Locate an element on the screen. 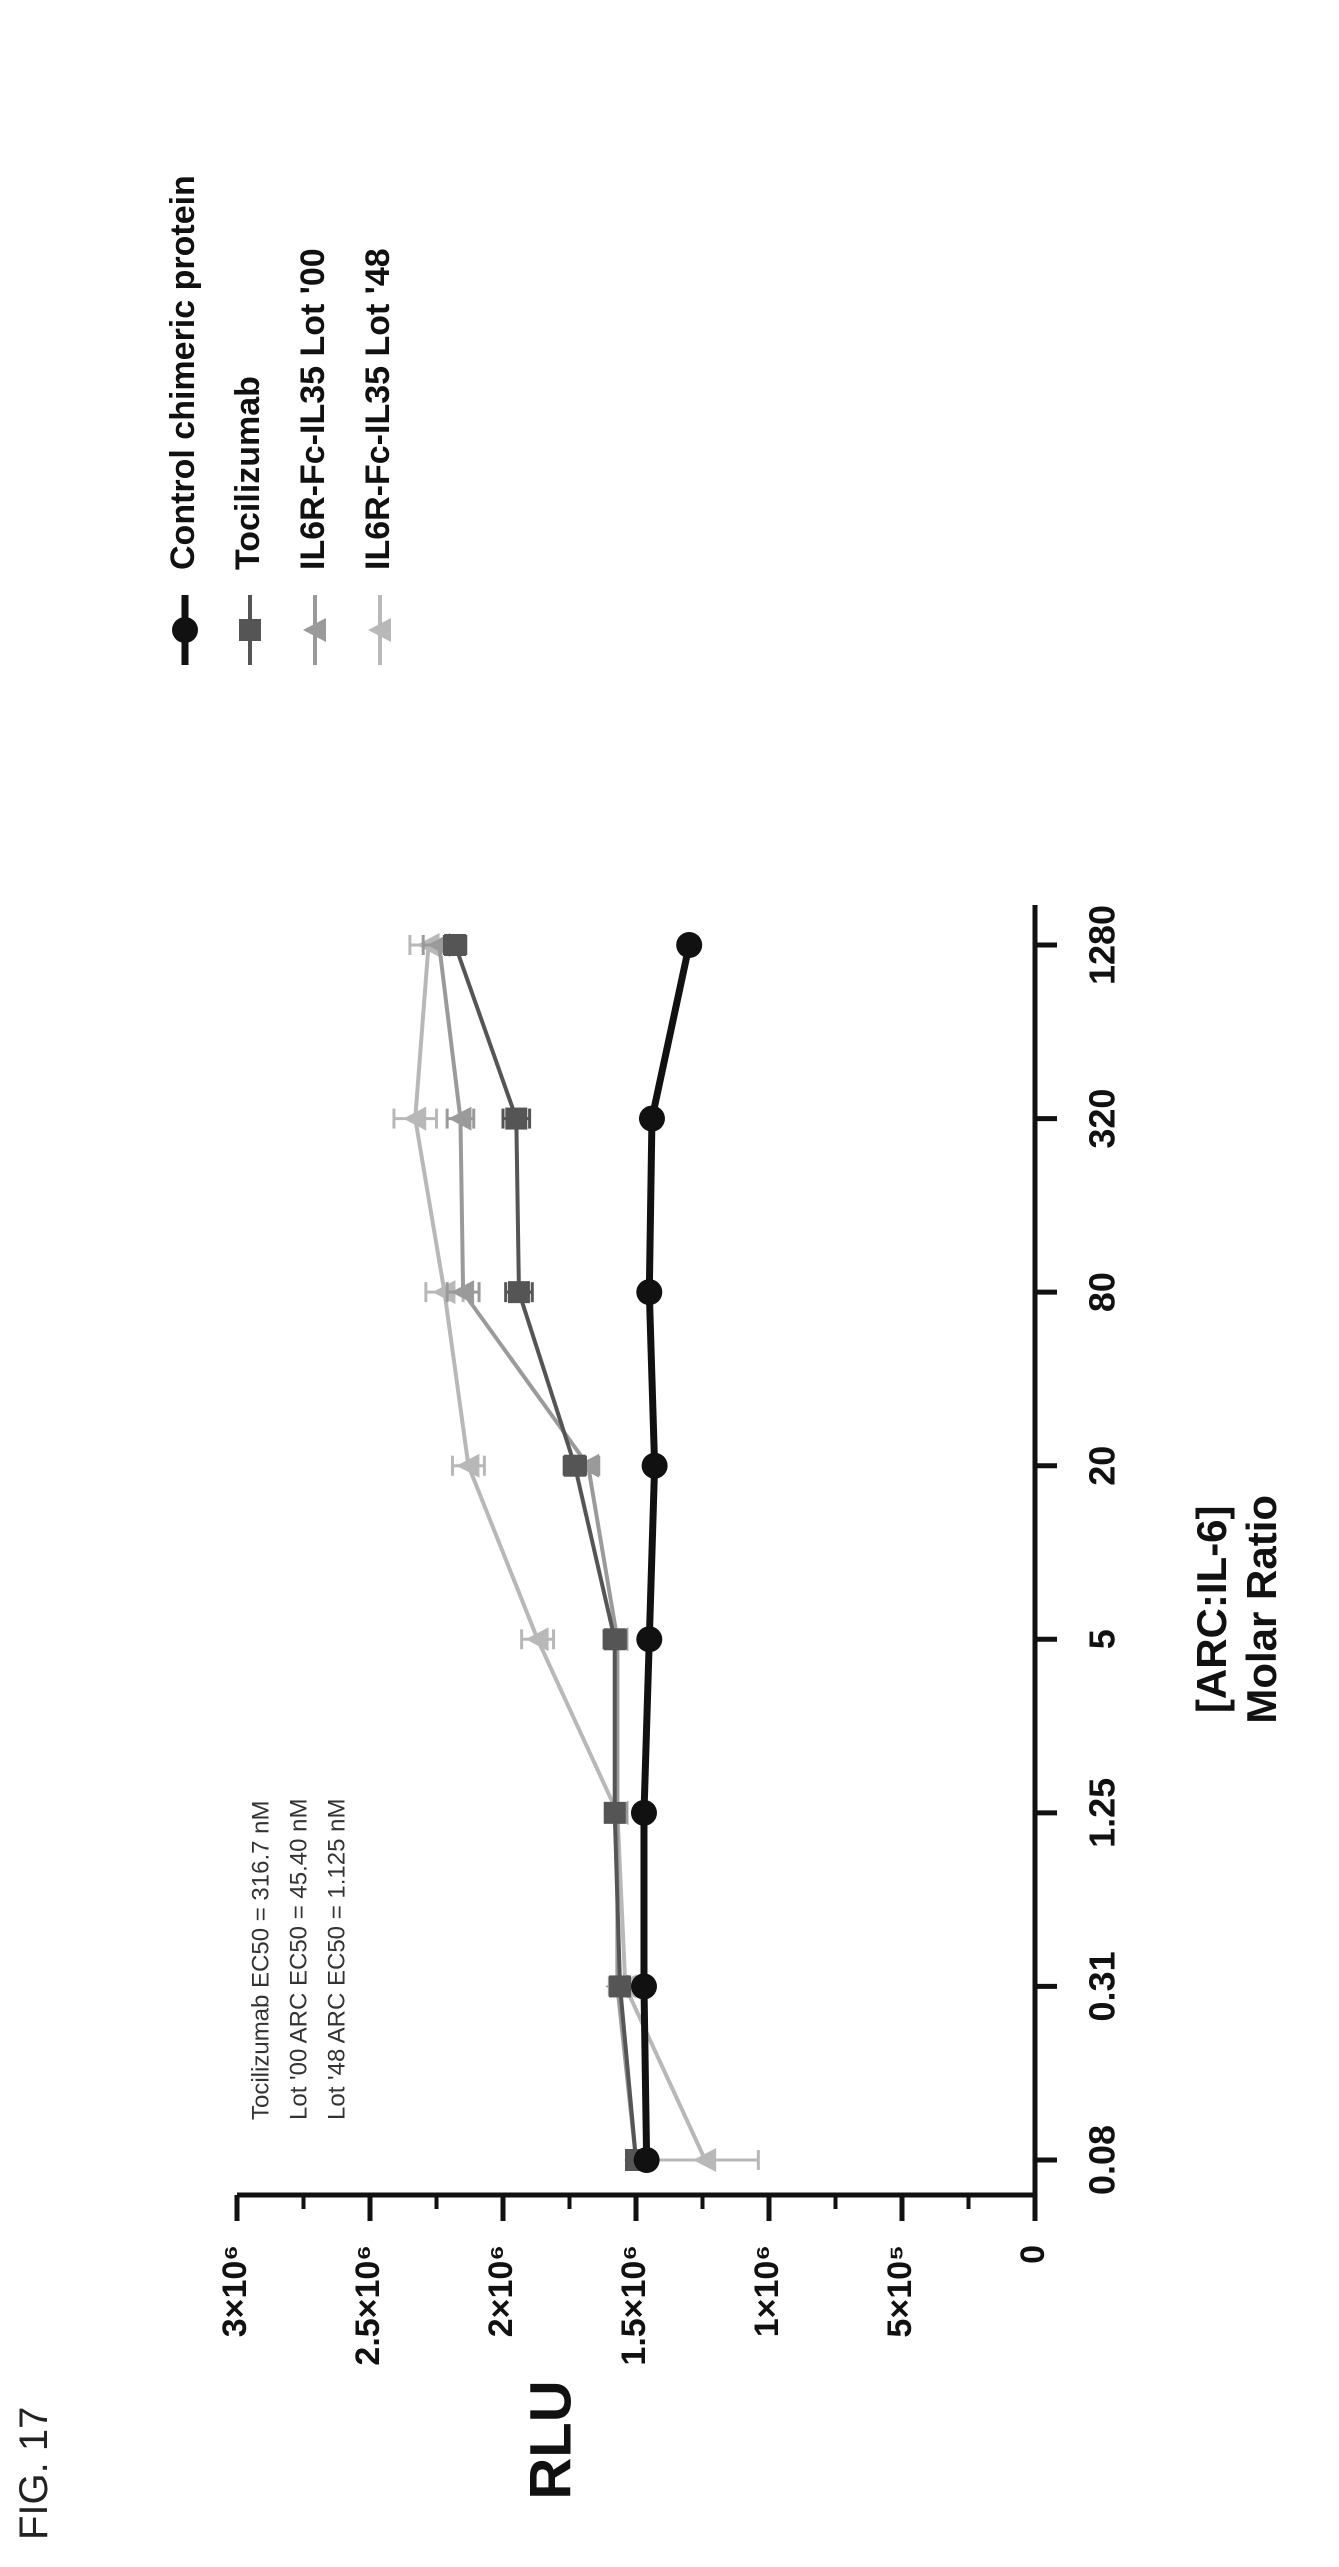 The width and height of the screenshot is (1339, 2567). y-tick-label: 2.5×10⁶ is located at coordinates (368, 2305).